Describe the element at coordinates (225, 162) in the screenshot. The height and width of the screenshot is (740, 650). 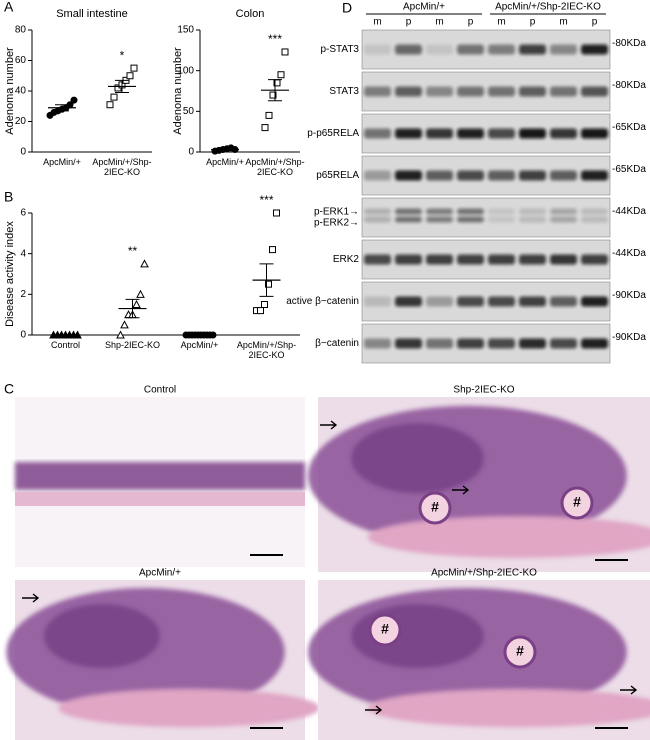
I see `x-tick-label: ApcMin/+` at that location.